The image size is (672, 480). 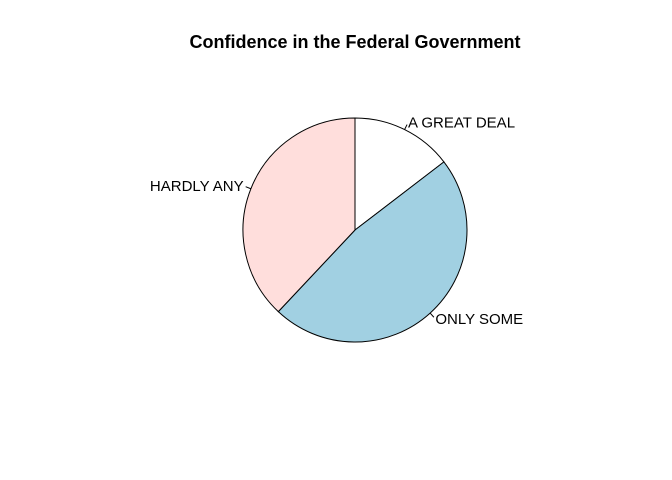 I want to click on pie-label-a-great-deal: A GREAT DEAL, so click(x=461, y=123).